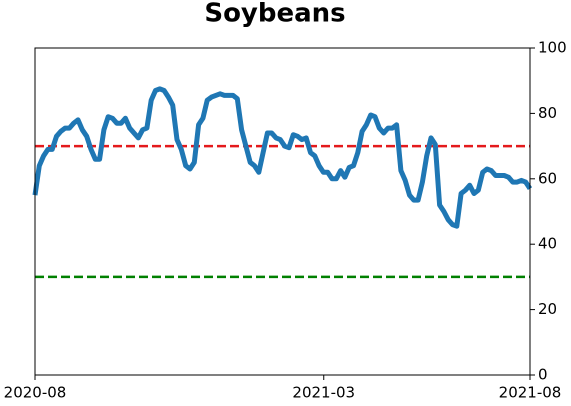  Describe the element at coordinates (530, 393) in the screenshot. I see `x-tick-label: 2021-08` at that location.